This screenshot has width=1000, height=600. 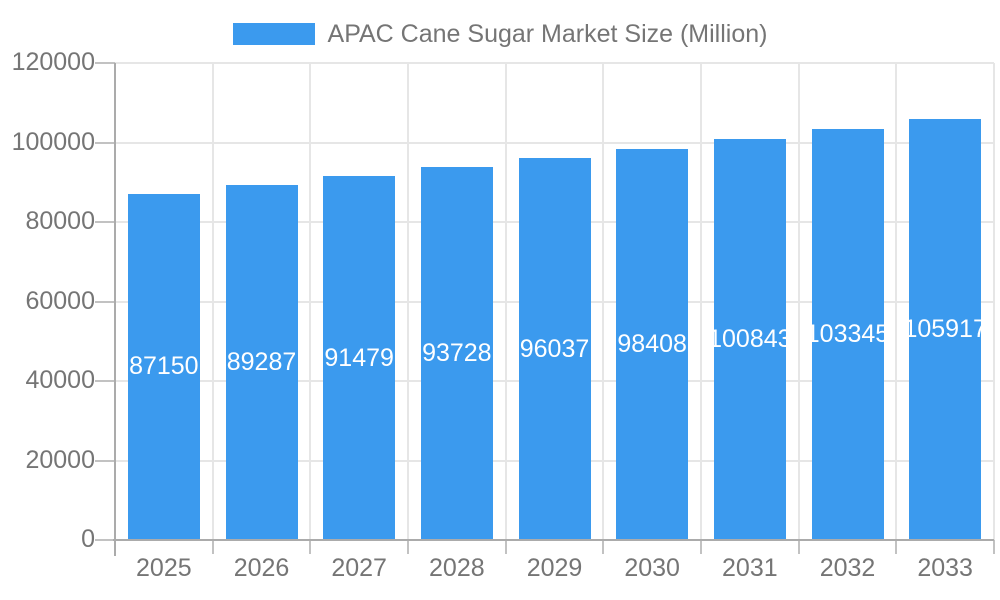 I want to click on legend: APAC Cane Sugar Market Size (Million), so click(x=500, y=34).